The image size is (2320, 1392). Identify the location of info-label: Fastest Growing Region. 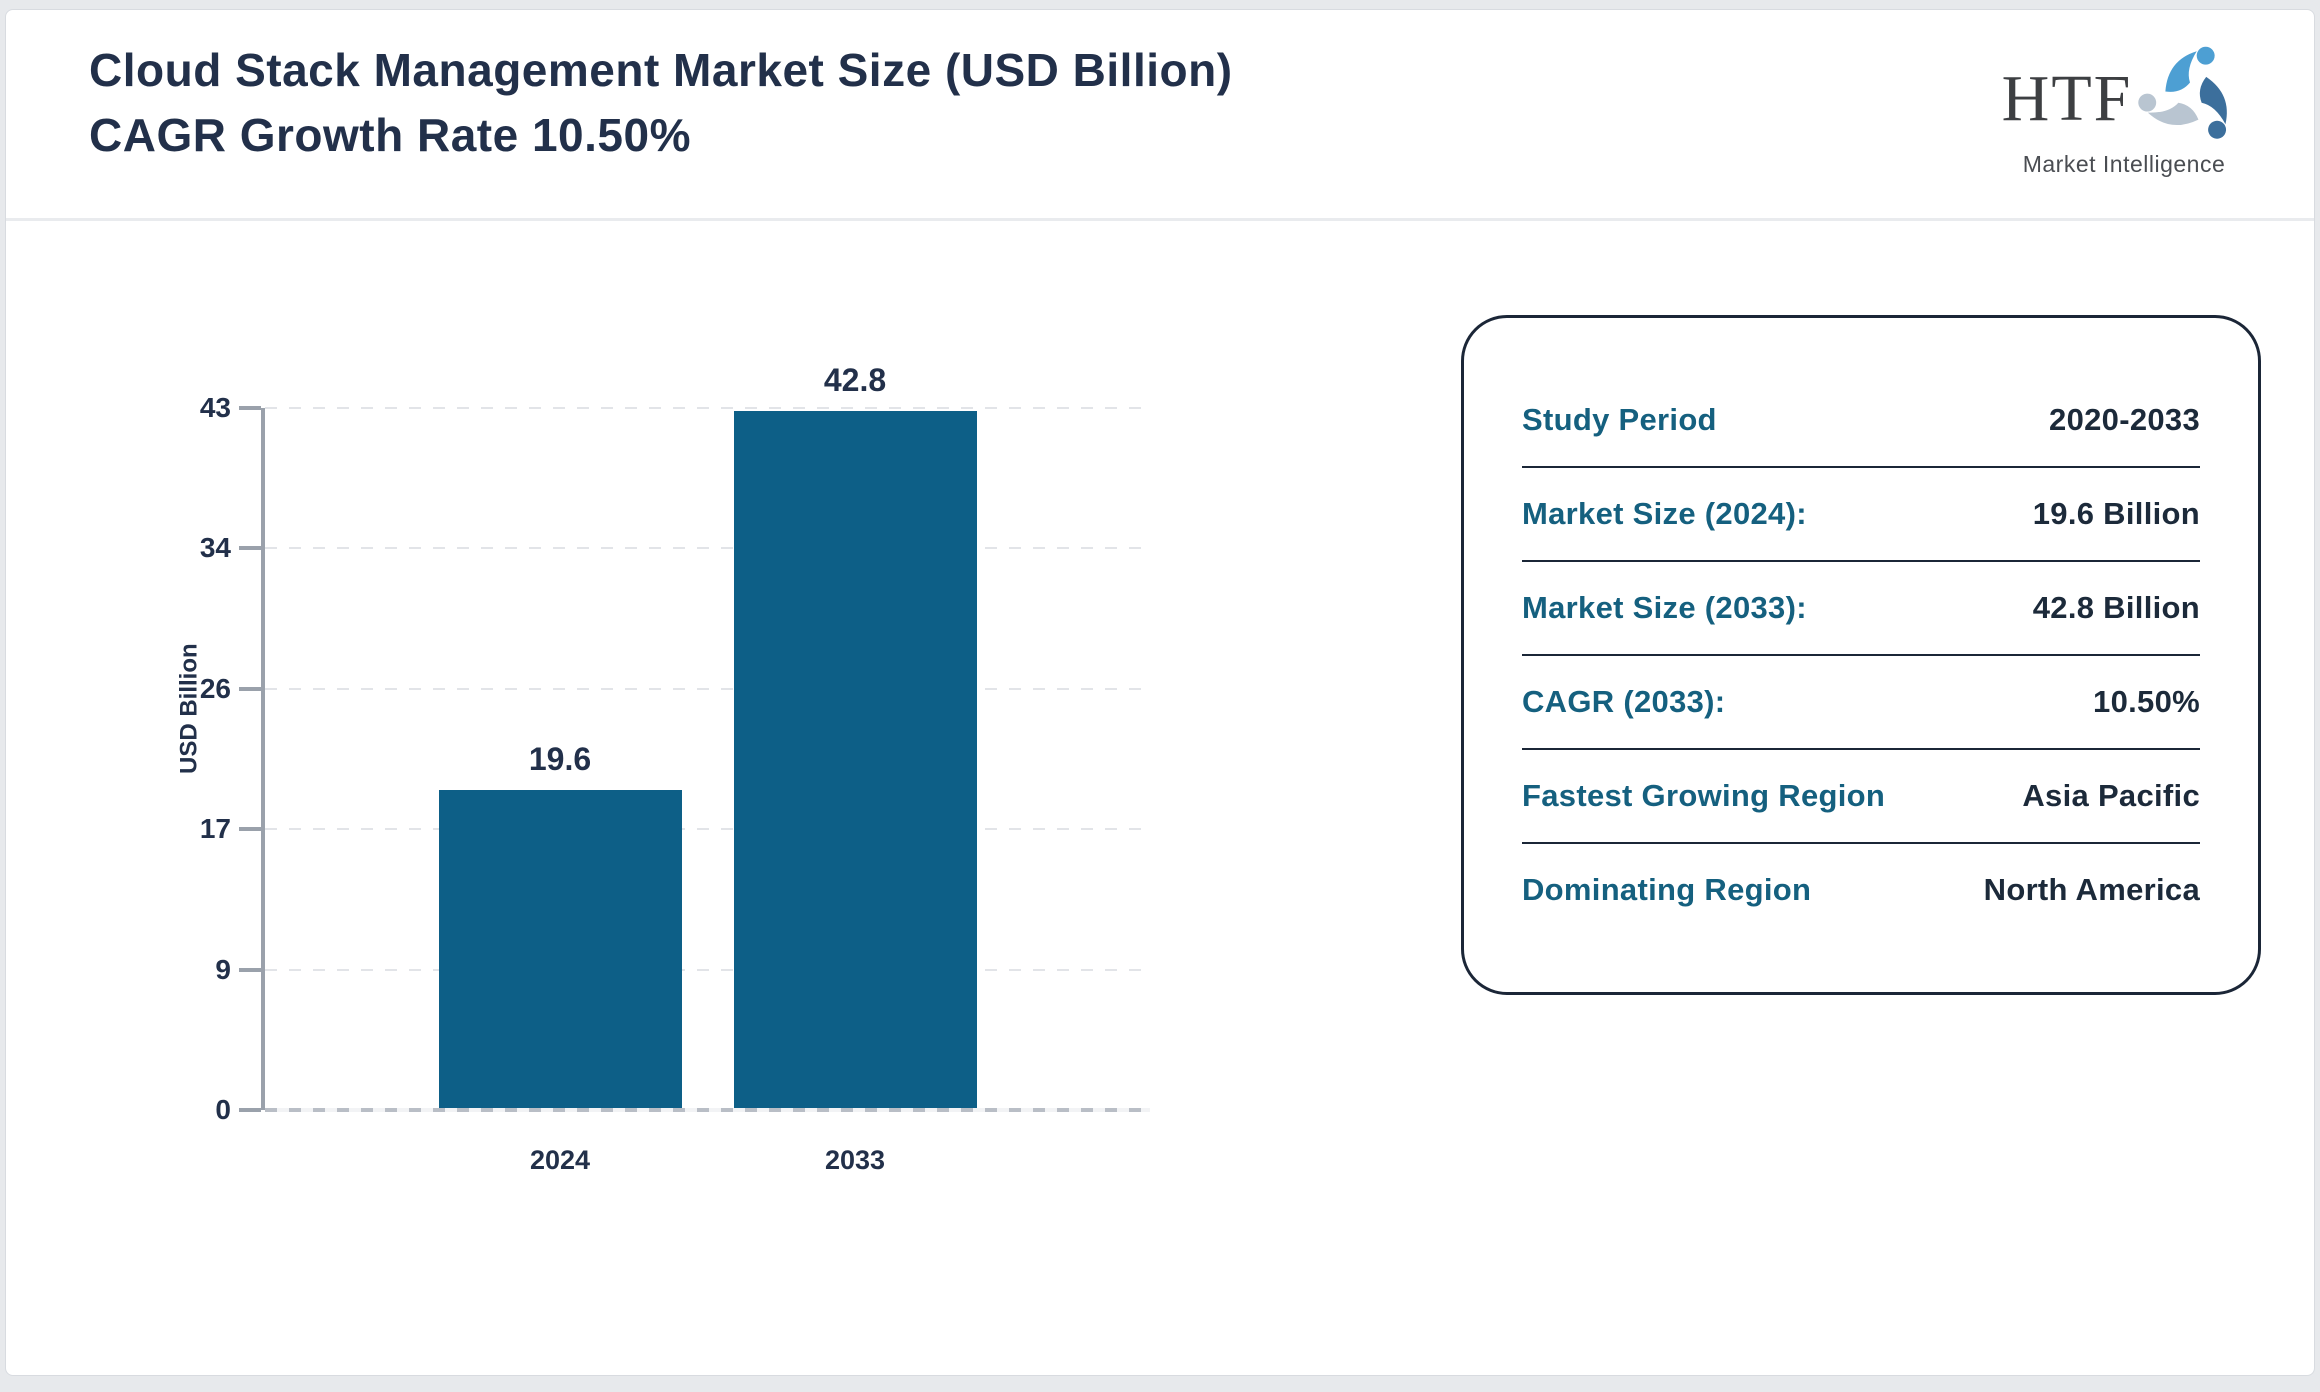
(1704, 795).